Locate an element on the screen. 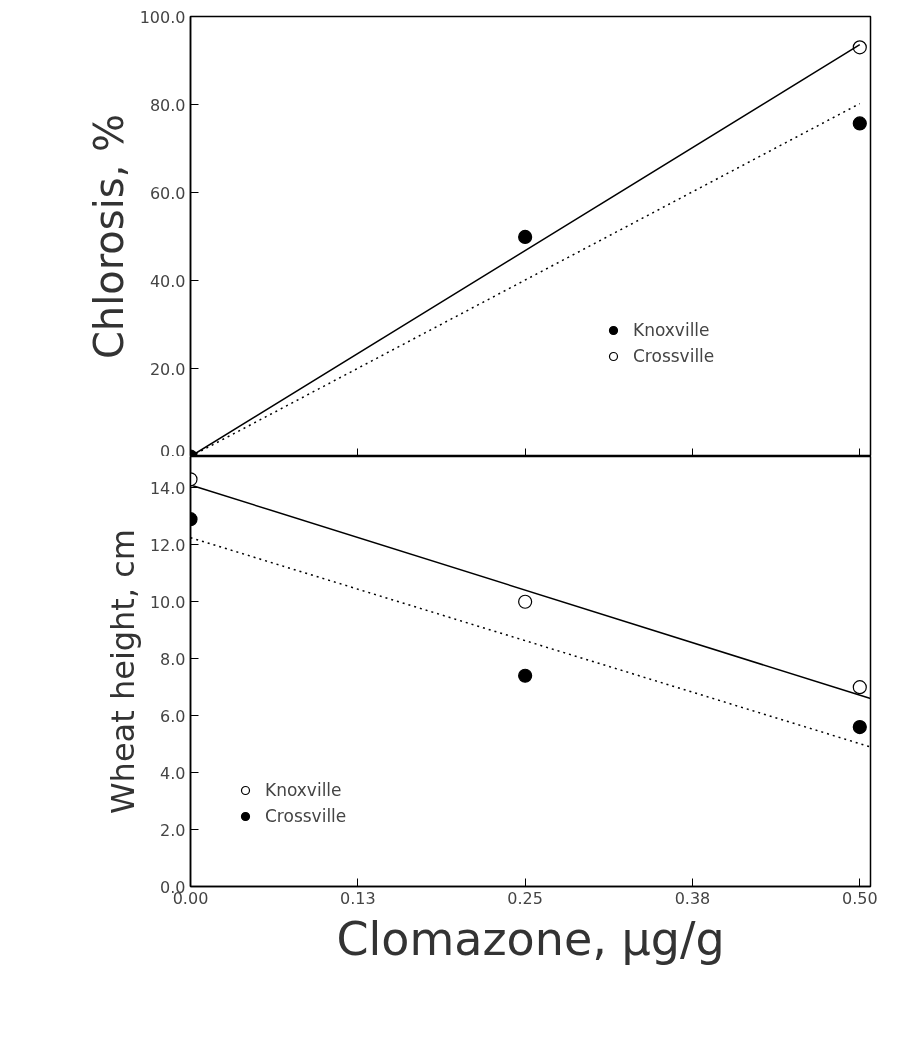 This screenshot has width=902, height=1056. y-tick-label: 60.0 is located at coordinates (167, 193).